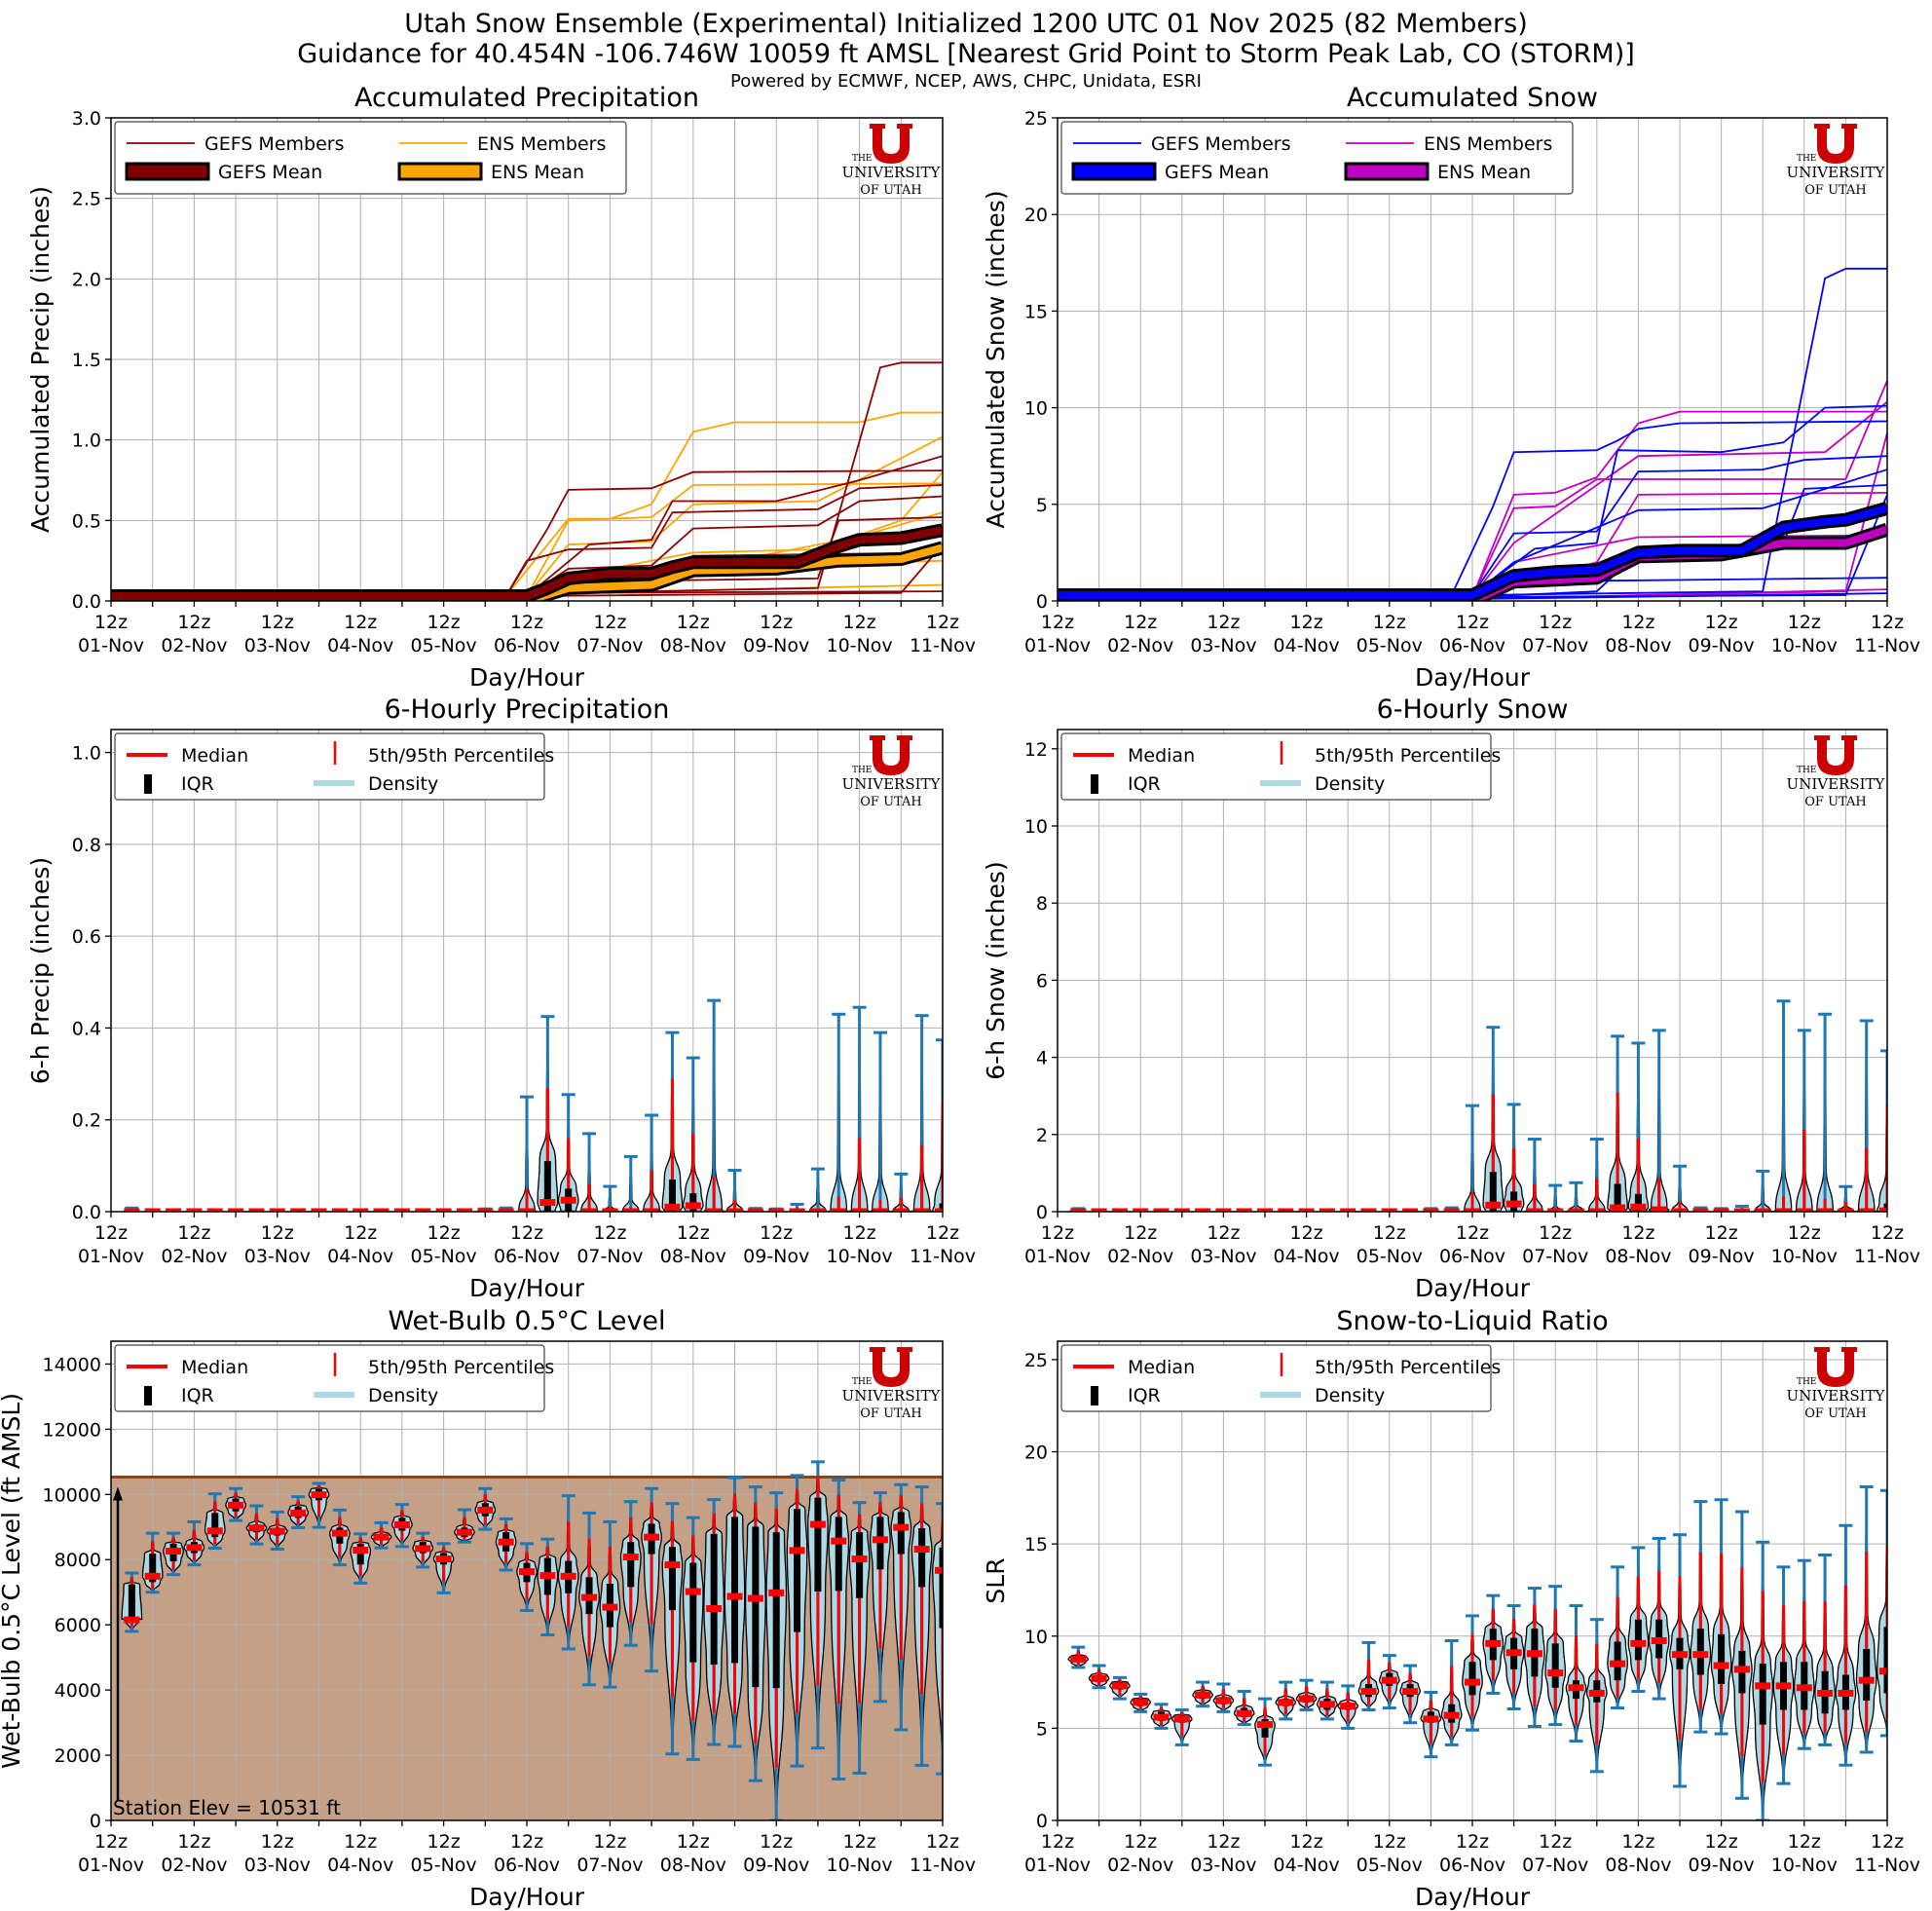  I want to click on x-tick-date-label: 01-Nov, so click(111, 645).